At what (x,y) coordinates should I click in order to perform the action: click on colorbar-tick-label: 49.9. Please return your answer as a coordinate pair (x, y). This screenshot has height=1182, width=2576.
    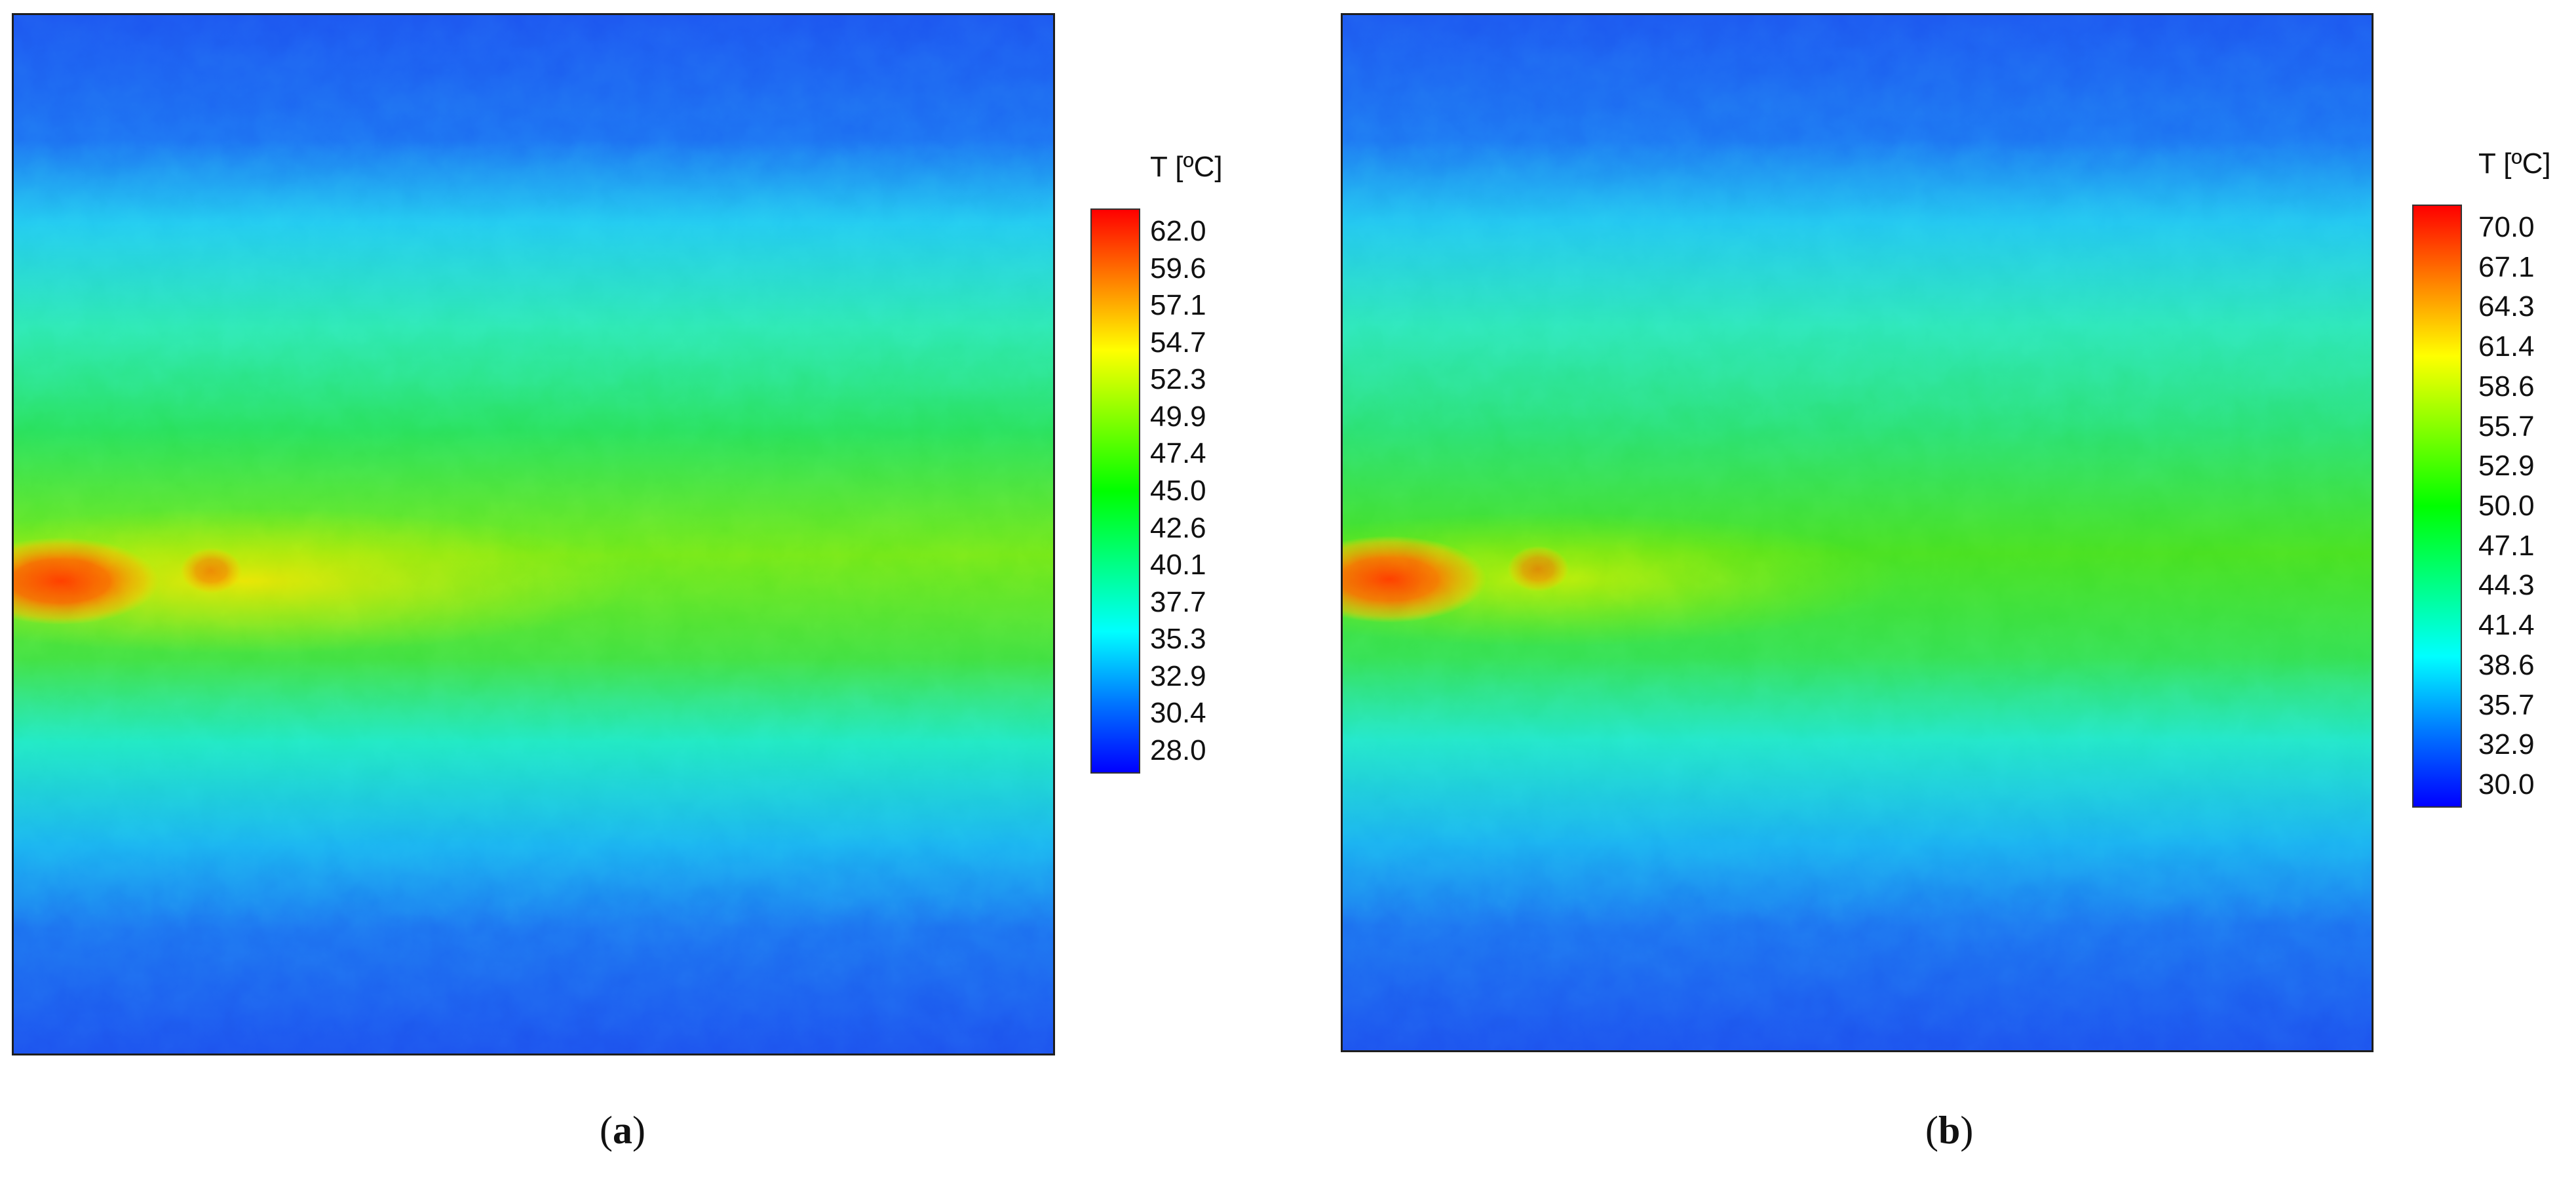
    Looking at the image, I should click on (1178, 416).